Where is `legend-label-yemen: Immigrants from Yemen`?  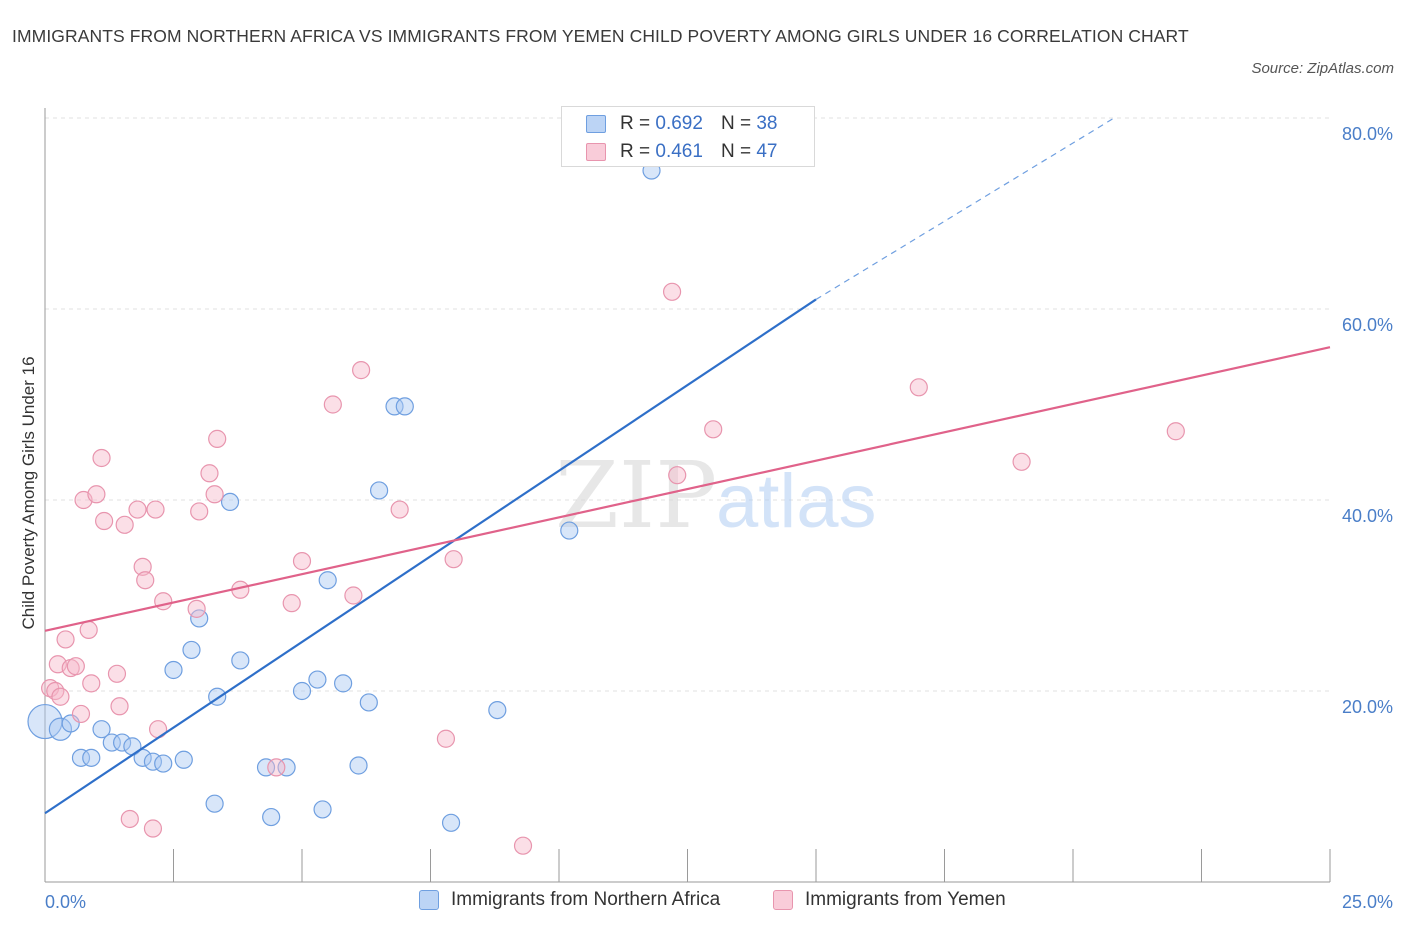
legend-label-yemen: Immigrants from Yemen is located at coordinates (905, 899).